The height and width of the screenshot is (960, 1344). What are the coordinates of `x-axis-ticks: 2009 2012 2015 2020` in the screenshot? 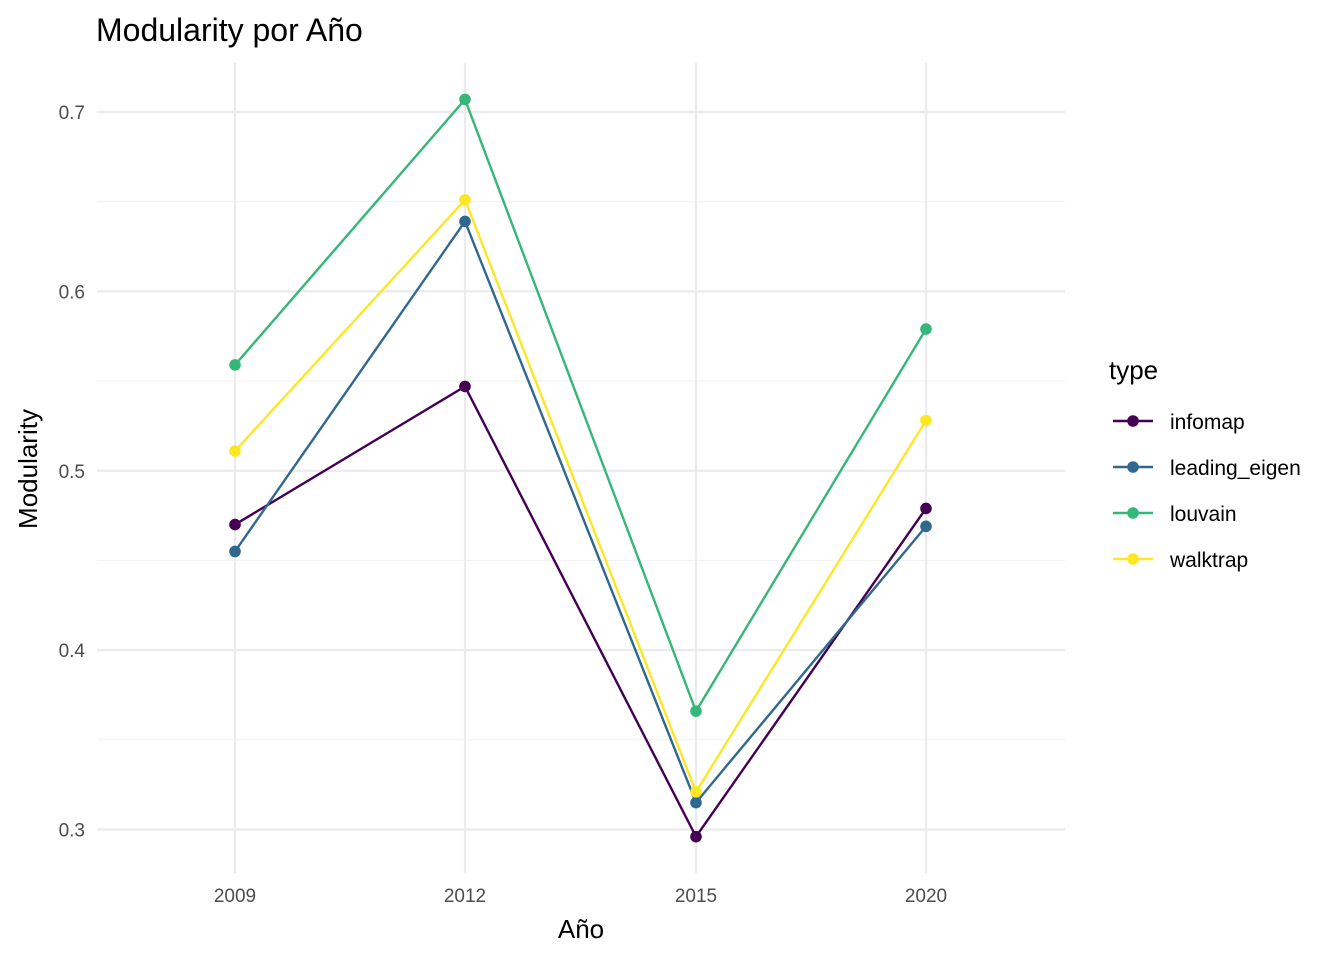 It's located at (580, 896).